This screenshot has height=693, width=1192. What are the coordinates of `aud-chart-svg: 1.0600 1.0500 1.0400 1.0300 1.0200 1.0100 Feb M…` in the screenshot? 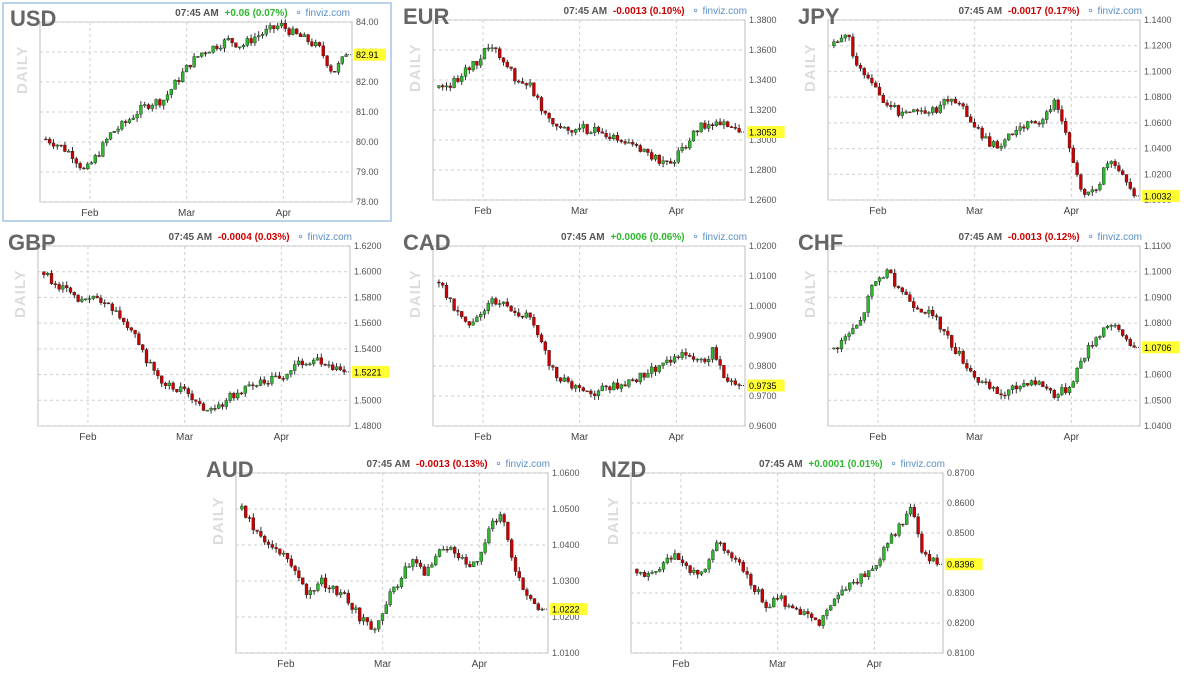 It's located at (411, 569).